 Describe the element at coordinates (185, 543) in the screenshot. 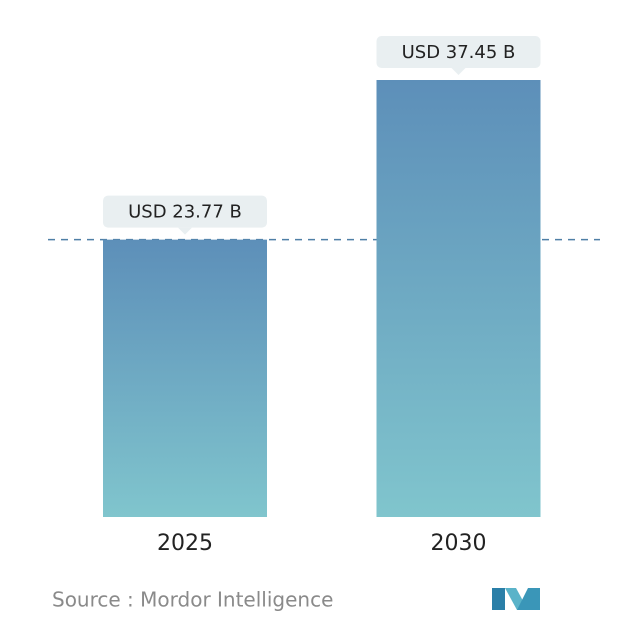

I see `x-tick-label: 2025` at that location.